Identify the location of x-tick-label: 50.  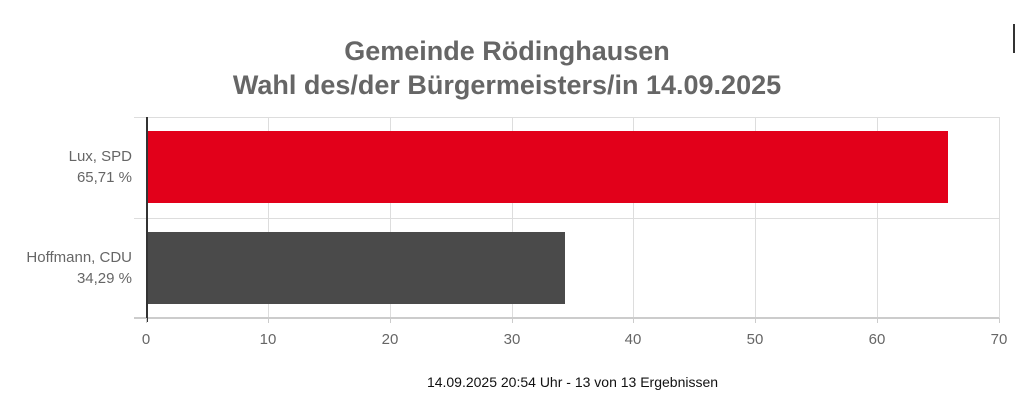
(755, 339).